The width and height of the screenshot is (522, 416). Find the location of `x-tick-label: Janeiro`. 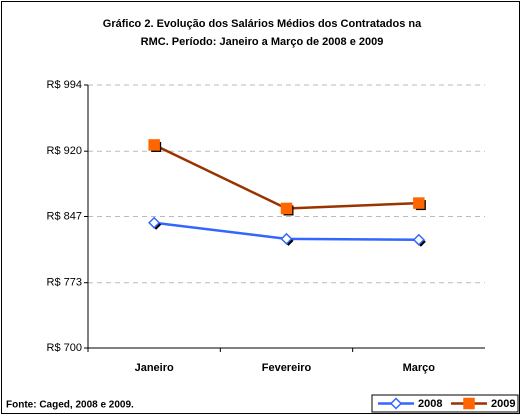

x-tick-label: Janeiro is located at coordinates (154, 368).